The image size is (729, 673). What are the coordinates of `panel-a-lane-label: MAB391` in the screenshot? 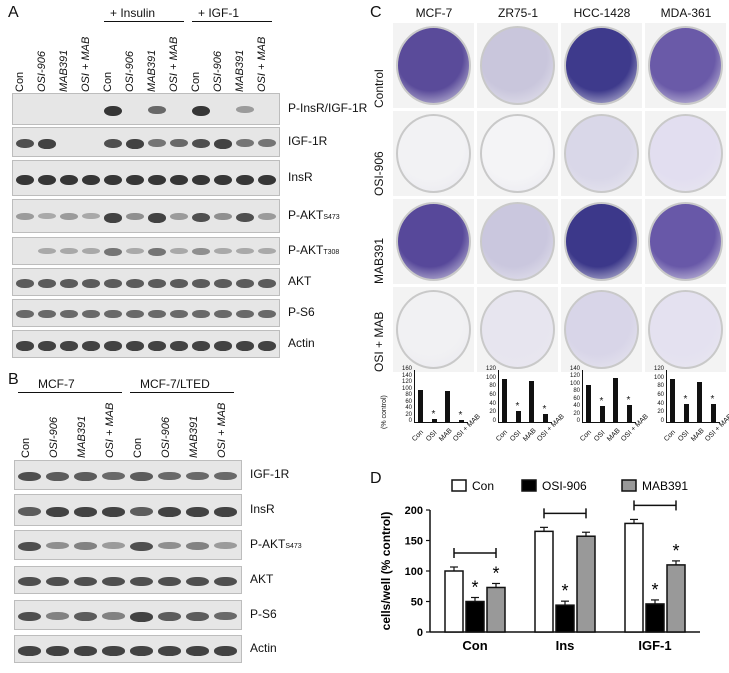 It's located at (240, 70).